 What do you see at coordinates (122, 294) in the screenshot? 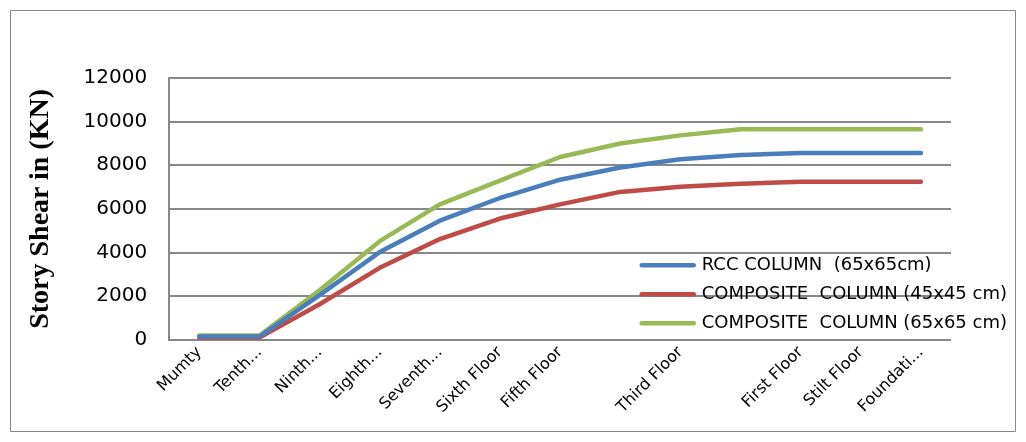
I see `y-tick-label: 2000` at bounding box center [122, 294].